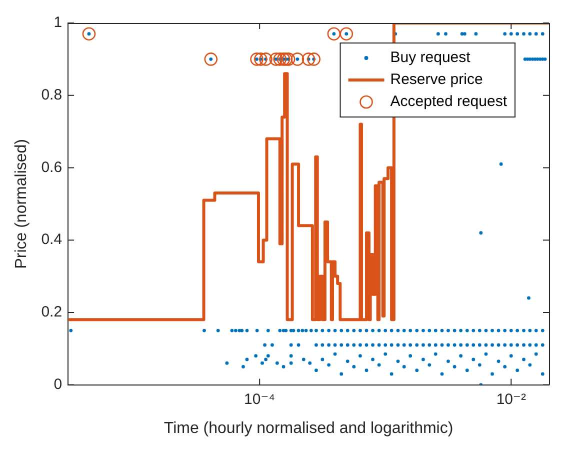 The width and height of the screenshot is (569, 450). I want to click on legend-label: Buy request, so click(431, 57).